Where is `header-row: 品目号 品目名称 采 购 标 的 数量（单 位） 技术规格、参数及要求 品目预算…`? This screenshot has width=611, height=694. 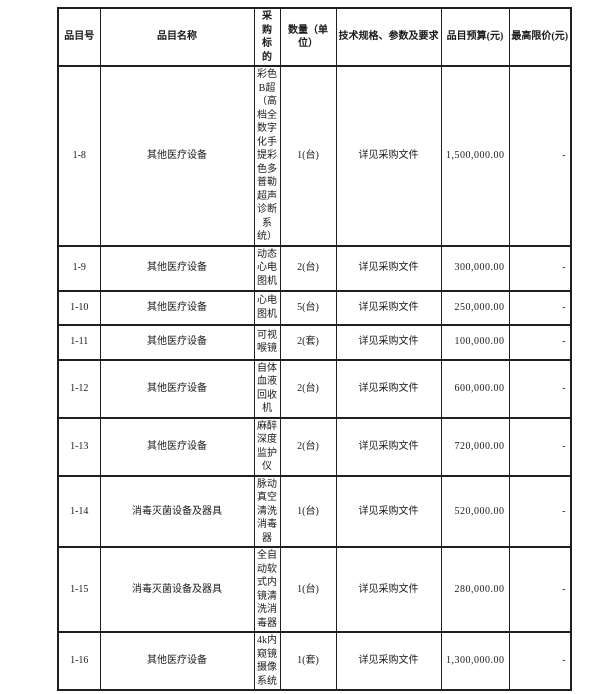
header-row: 品目号 品目名称 采 购 标 的 数量（单 位） 技术规格、参数及要求 品目预算… is located at coordinates (314, 37).